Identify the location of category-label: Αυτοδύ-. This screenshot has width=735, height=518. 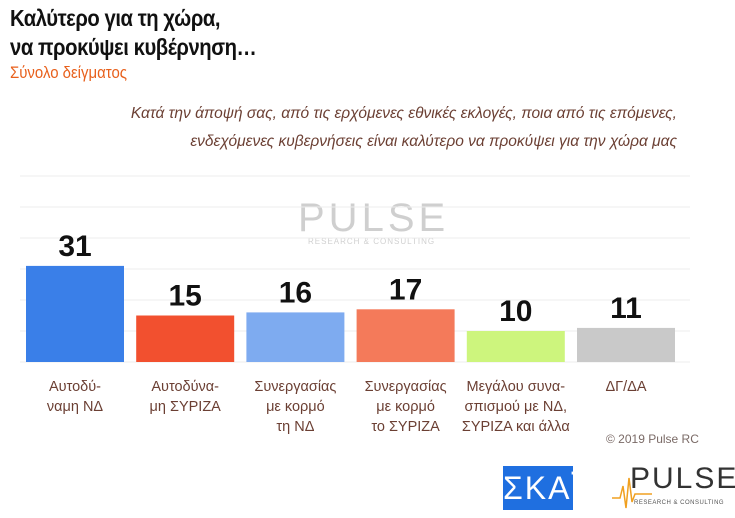
(75, 387).